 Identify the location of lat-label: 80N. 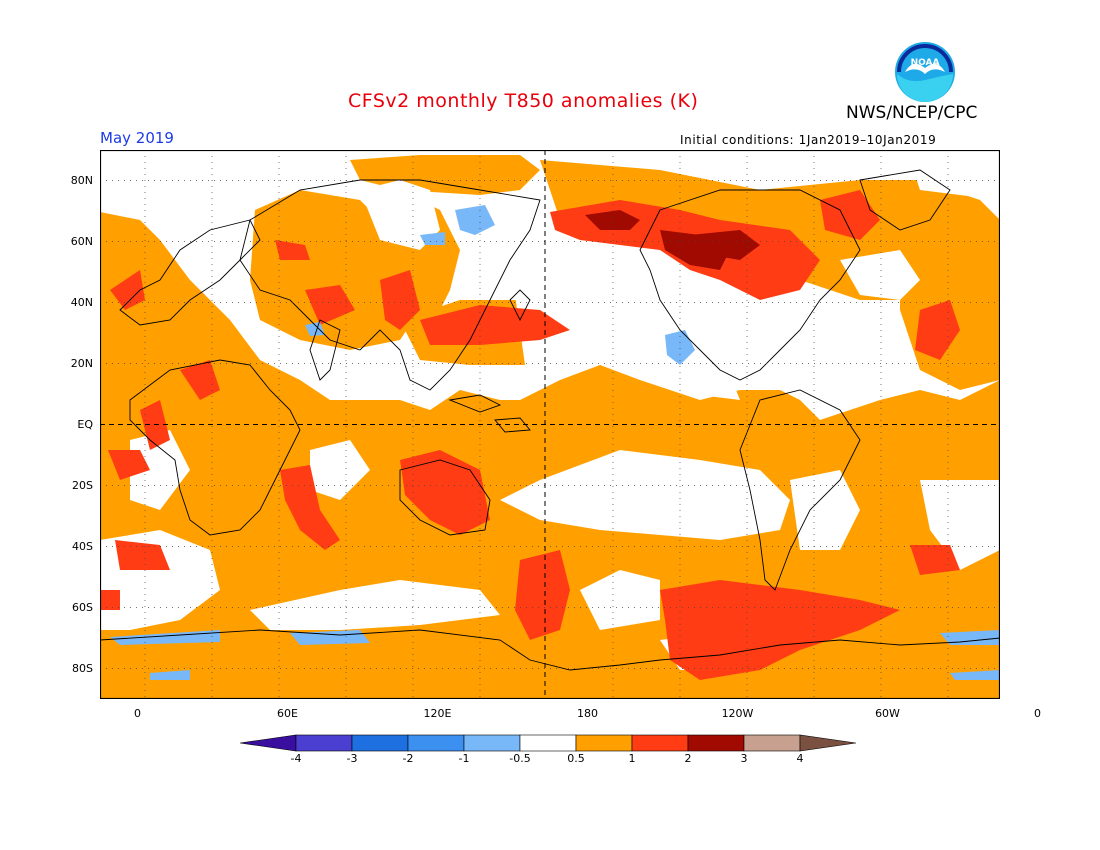
(81, 180).